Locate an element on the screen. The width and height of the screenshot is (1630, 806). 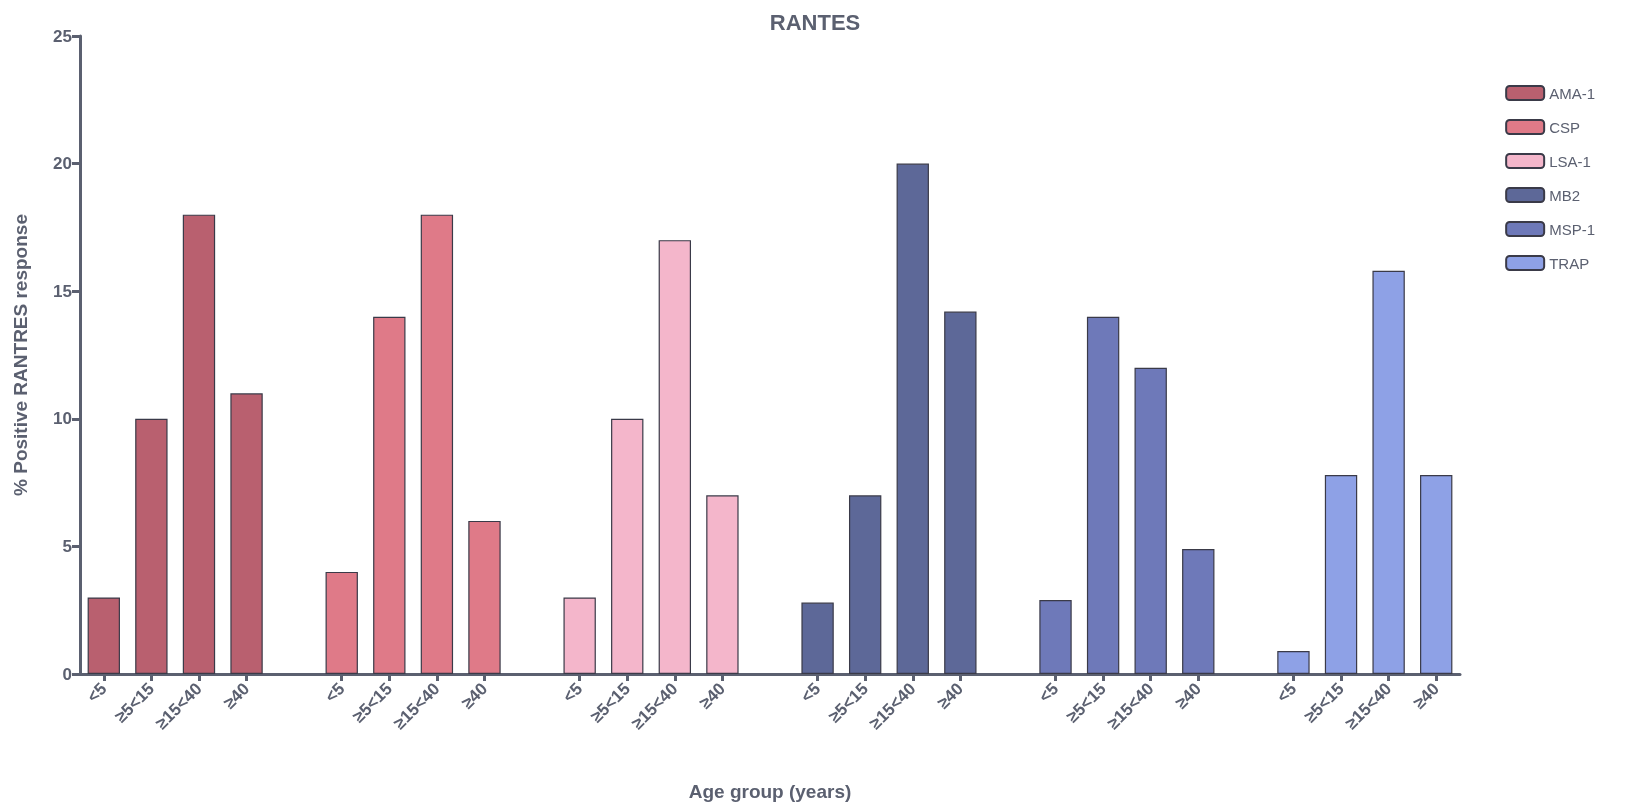
y-tick-label: 10 is located at coordinates (62, 419).